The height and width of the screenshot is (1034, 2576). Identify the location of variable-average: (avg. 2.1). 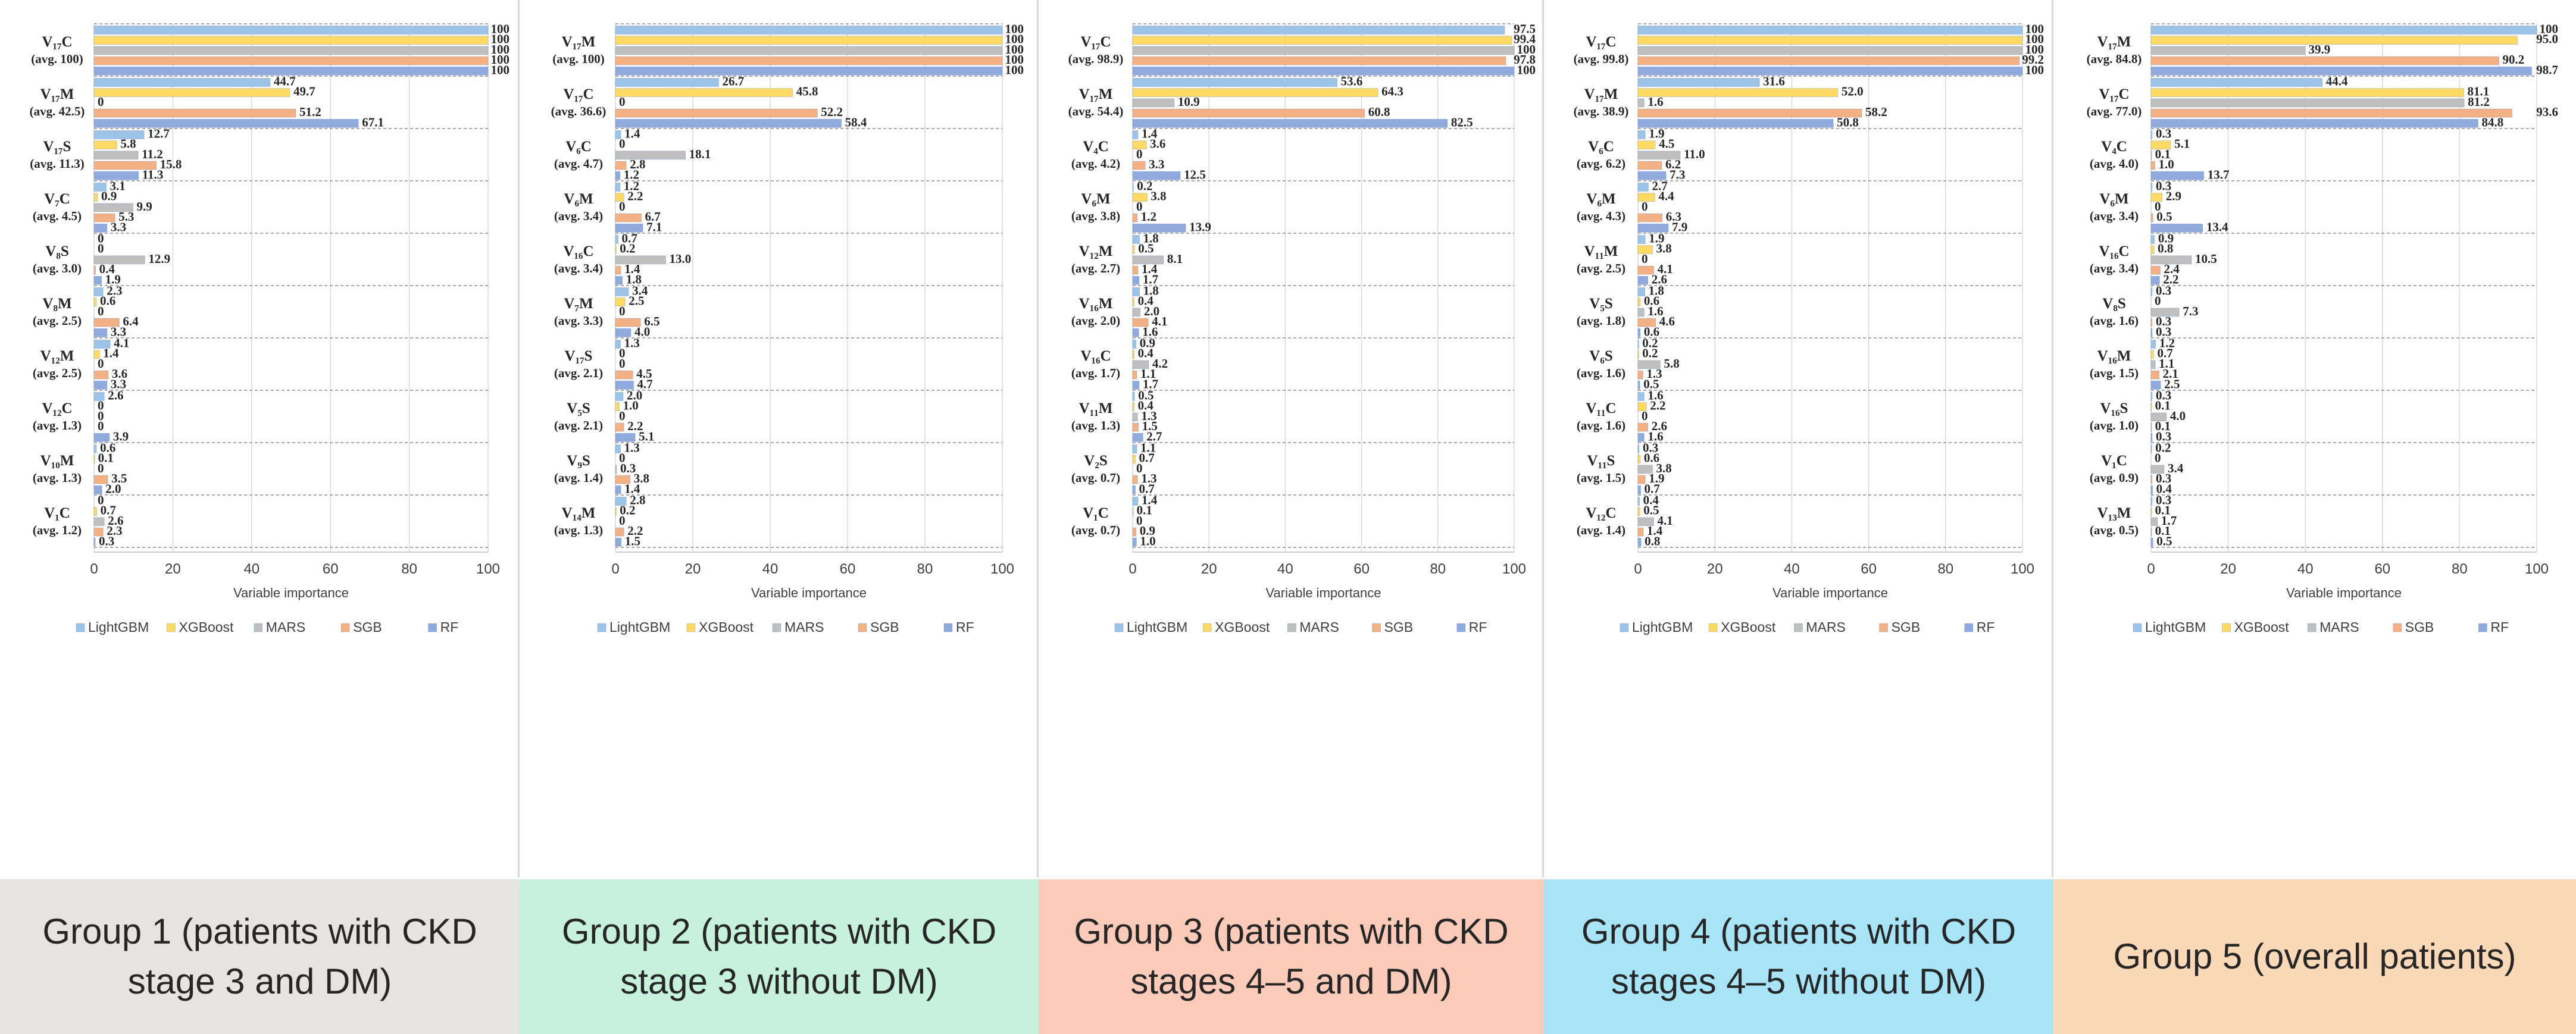
(578, 373).